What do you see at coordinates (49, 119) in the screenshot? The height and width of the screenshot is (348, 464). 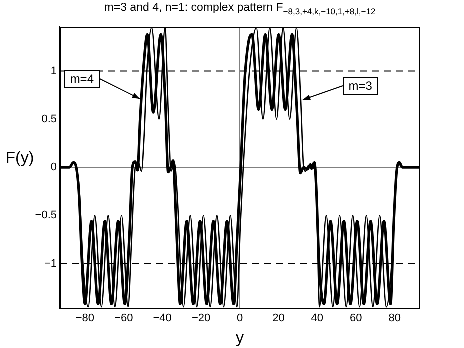 I see `y-tick-label: 0.5` at bounding box center [49, 119].